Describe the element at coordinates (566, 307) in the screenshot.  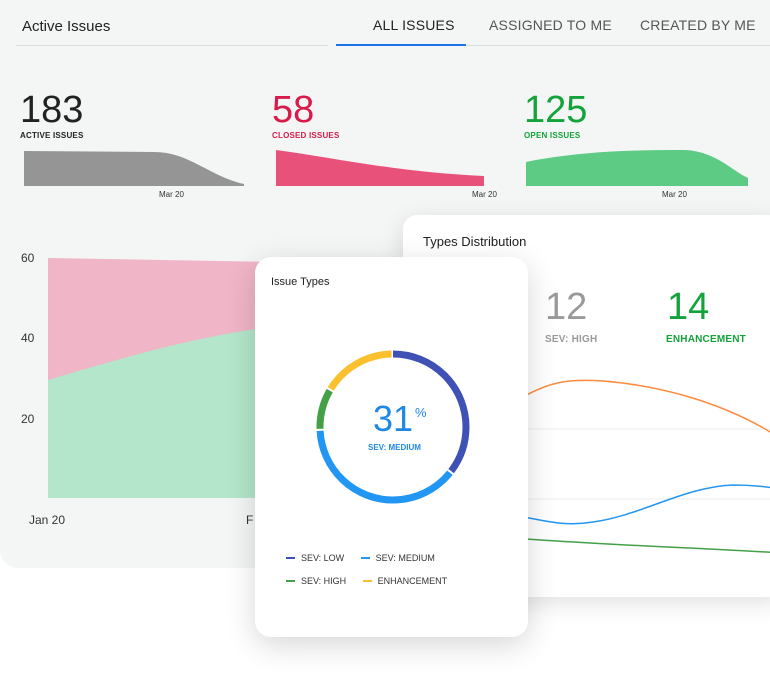
I see `sev-high-count: 12` at that location.